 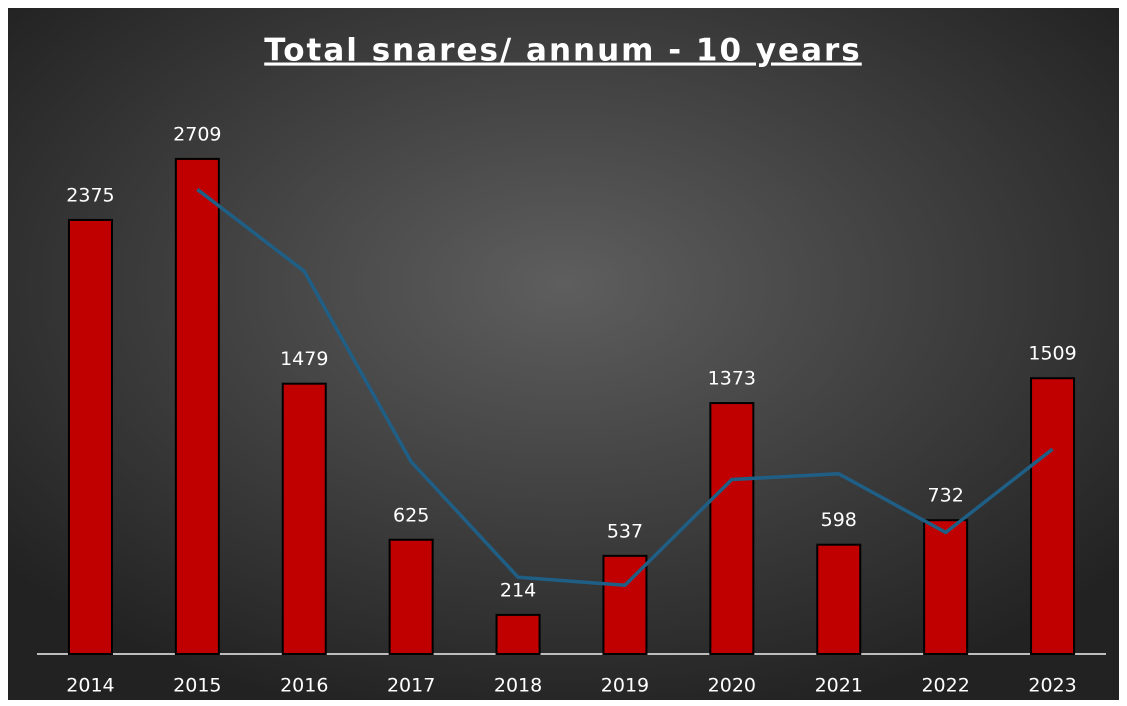 What do you see at coordinates (945, 686) in the screenshot?
I see `x-tick-label: 2022` at bounding box center [945, 686].